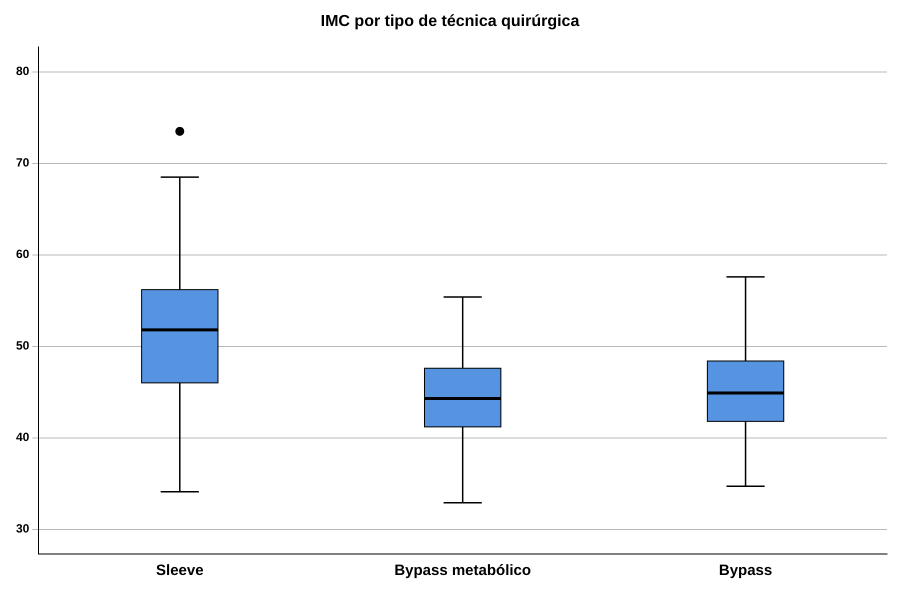 The height and width of the screenshot is (596, 905). I want to click on y-tick-label: 70, so click(23, 163).